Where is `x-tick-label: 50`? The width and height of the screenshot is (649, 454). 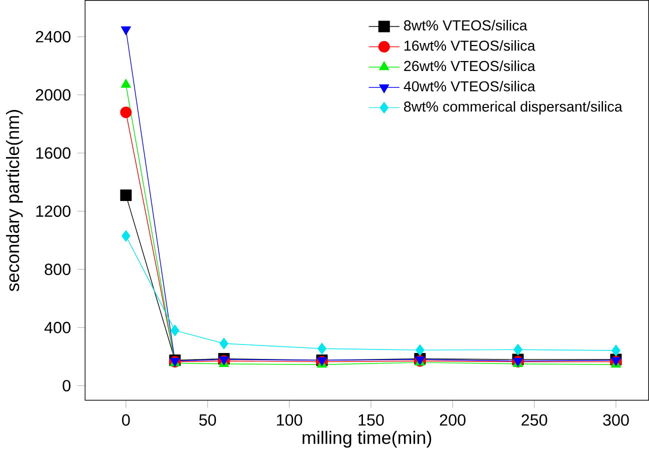
x-tick-label: 50 is located at coordinates (207, 420).